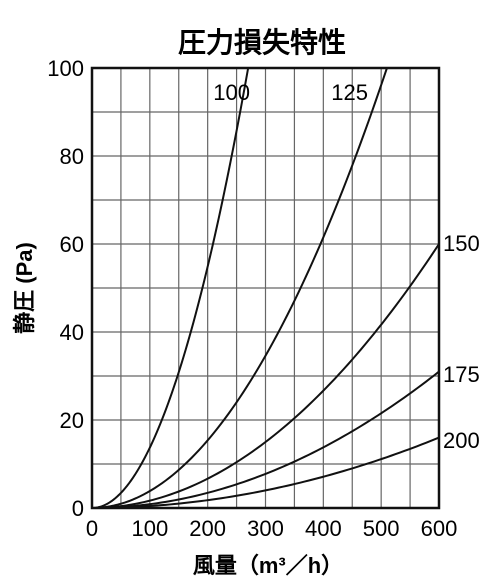  What do you see at coordinates (72, 332) in the screenshot?
I see `y-tick-label: 40` at bounding box center [72, 332].